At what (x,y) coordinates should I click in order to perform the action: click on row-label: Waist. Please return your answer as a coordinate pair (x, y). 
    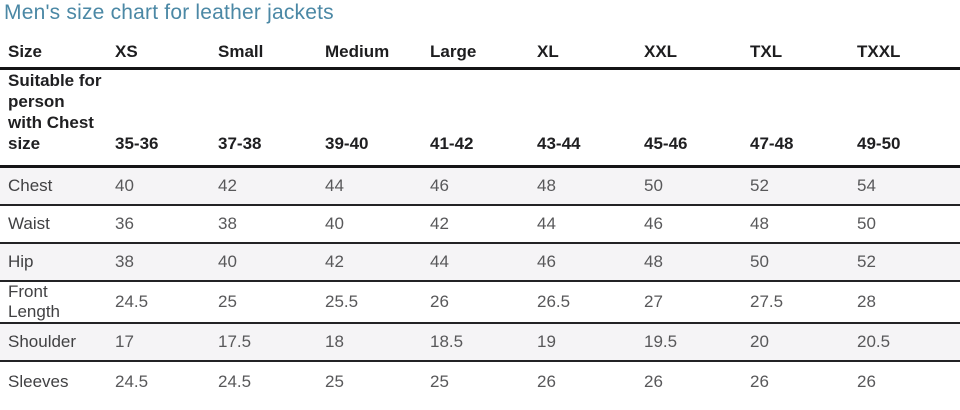
    Looking at the image, I should click on (53, 224).